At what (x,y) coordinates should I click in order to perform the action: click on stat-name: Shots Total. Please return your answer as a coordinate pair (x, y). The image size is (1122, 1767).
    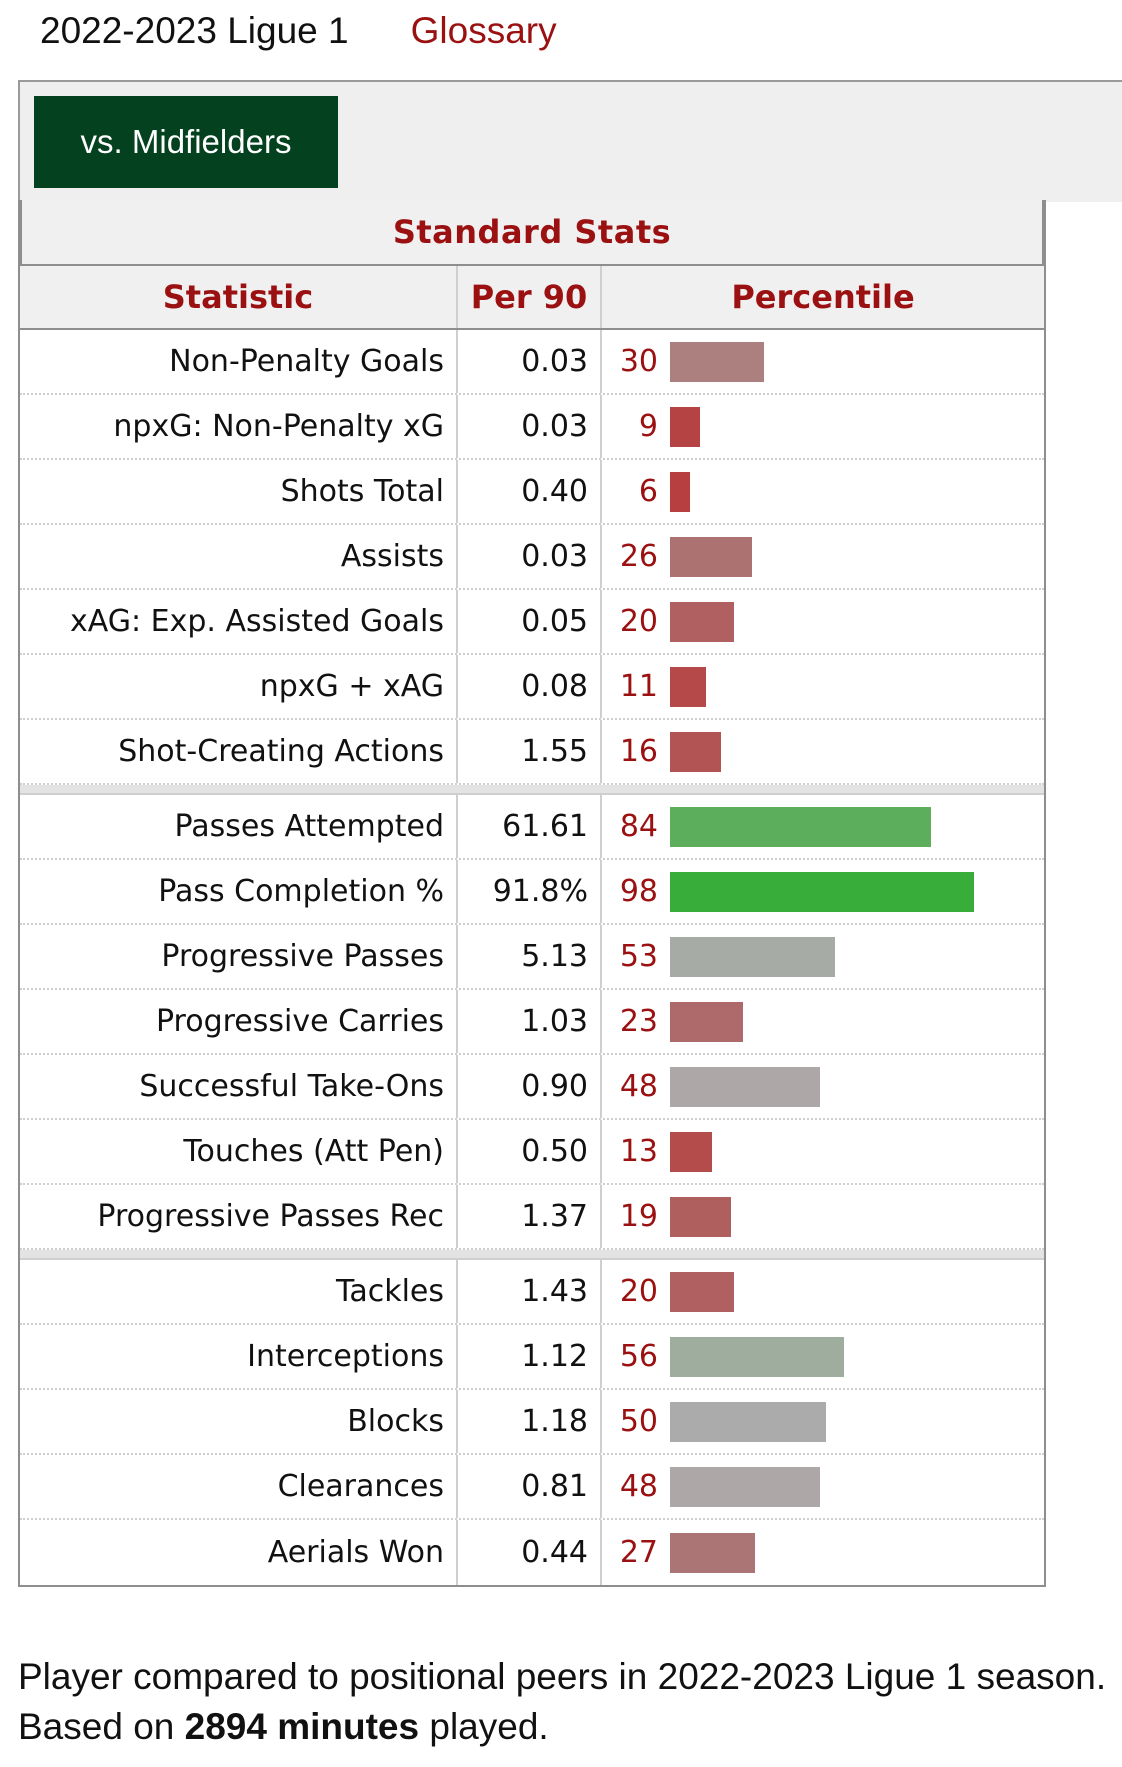
    Looking at the image, I should click on (239, 491).